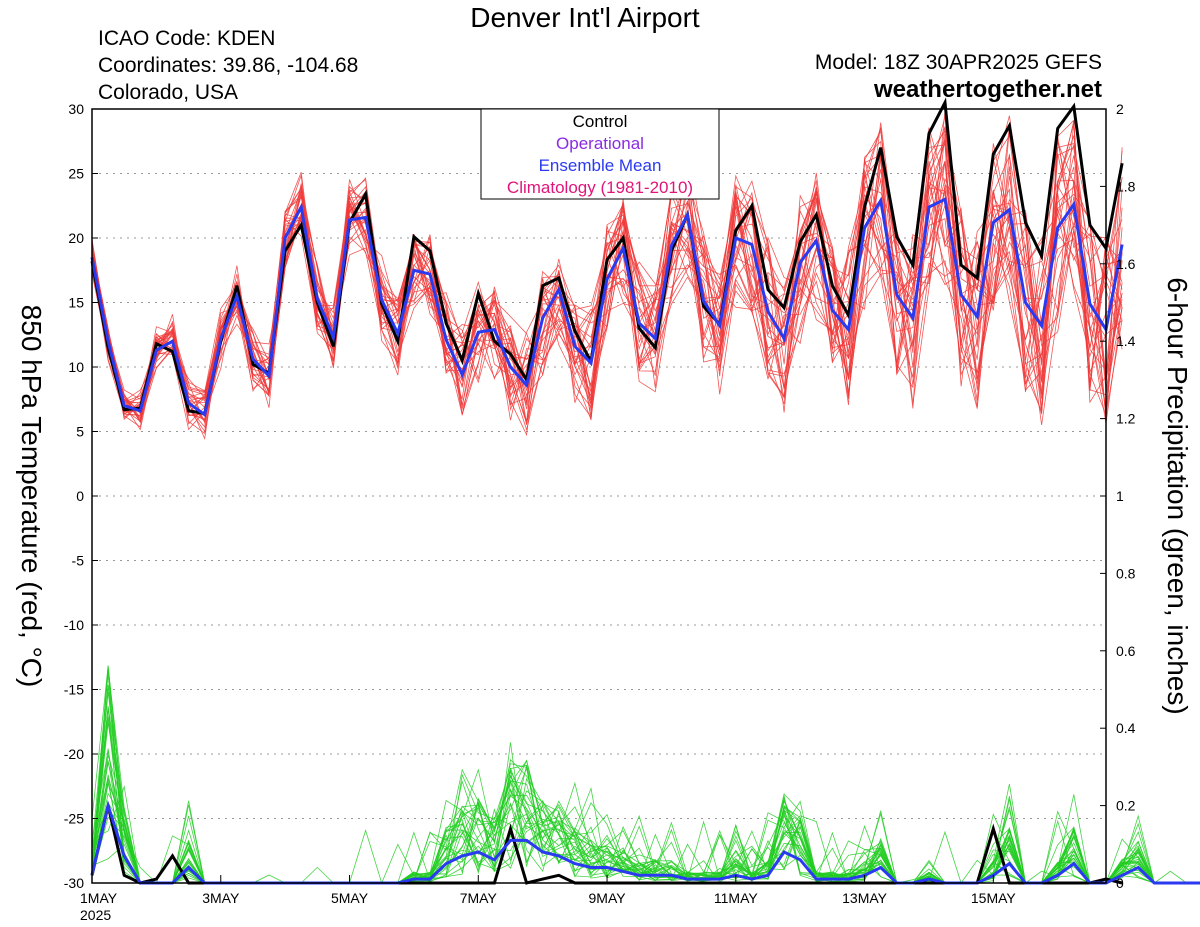  I want to click on y-tick-label: 15, so click(76, 303).